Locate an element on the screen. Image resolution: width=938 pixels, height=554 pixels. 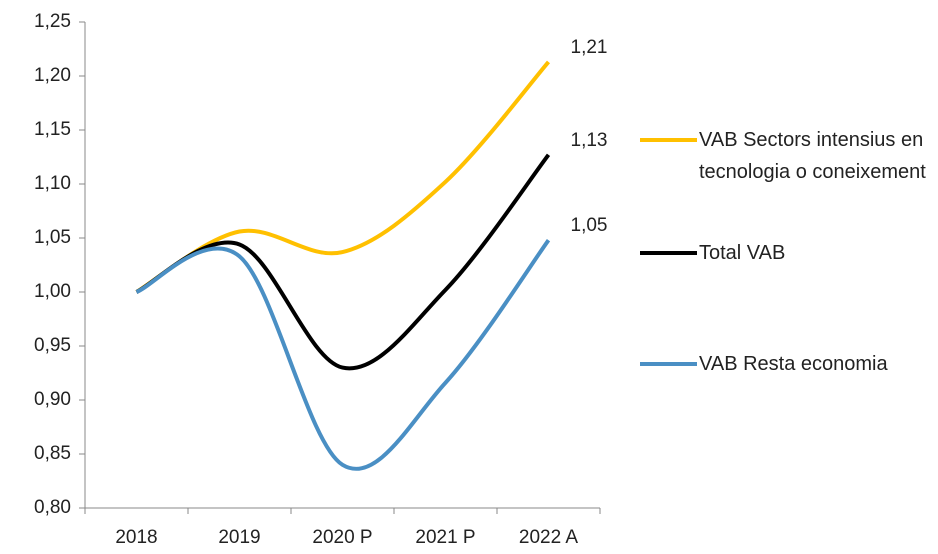
y-tick-label: 1,05 is located at coordinates (52, 237).